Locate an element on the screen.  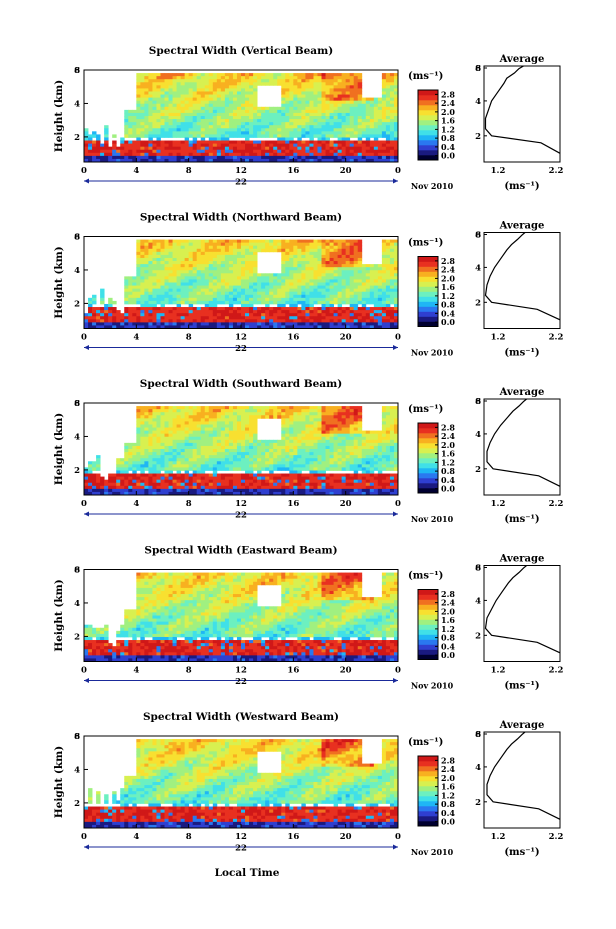
y-tick-label: 8 is located at coordinates (77, 571).